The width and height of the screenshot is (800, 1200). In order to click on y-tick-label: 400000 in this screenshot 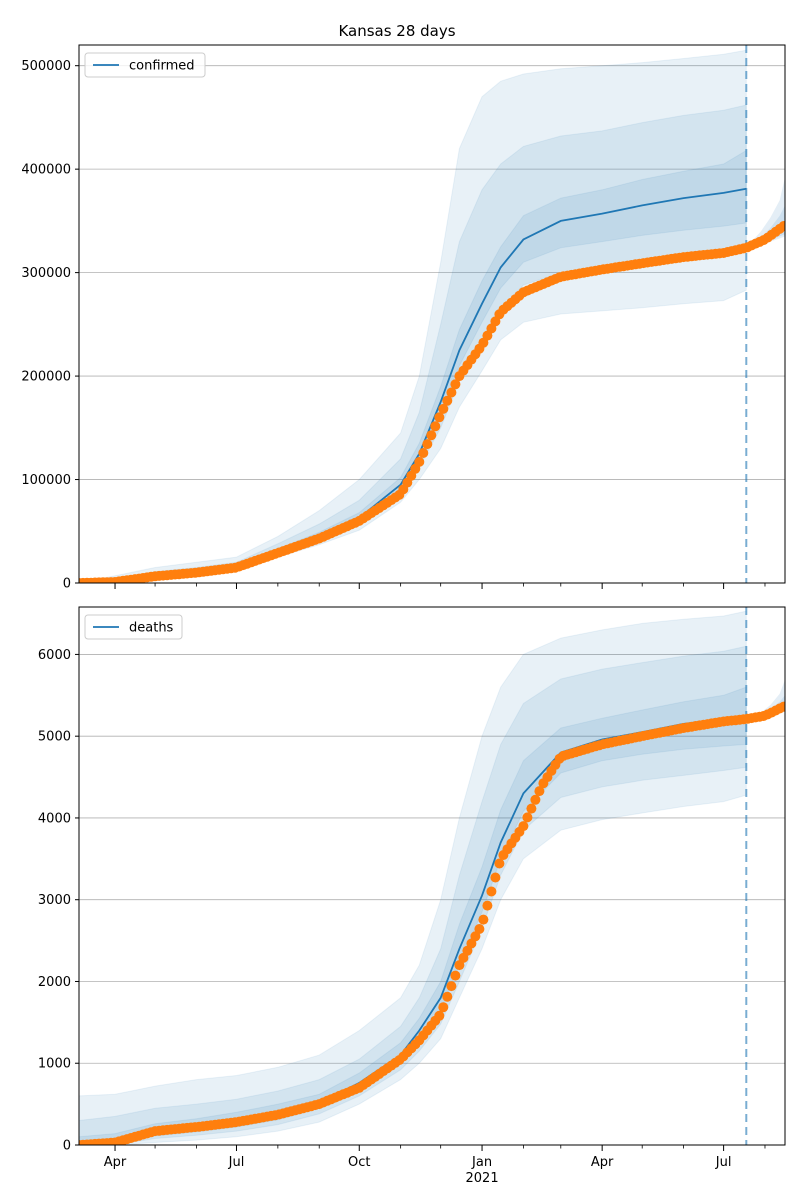, I will do `click(46, 170)`.